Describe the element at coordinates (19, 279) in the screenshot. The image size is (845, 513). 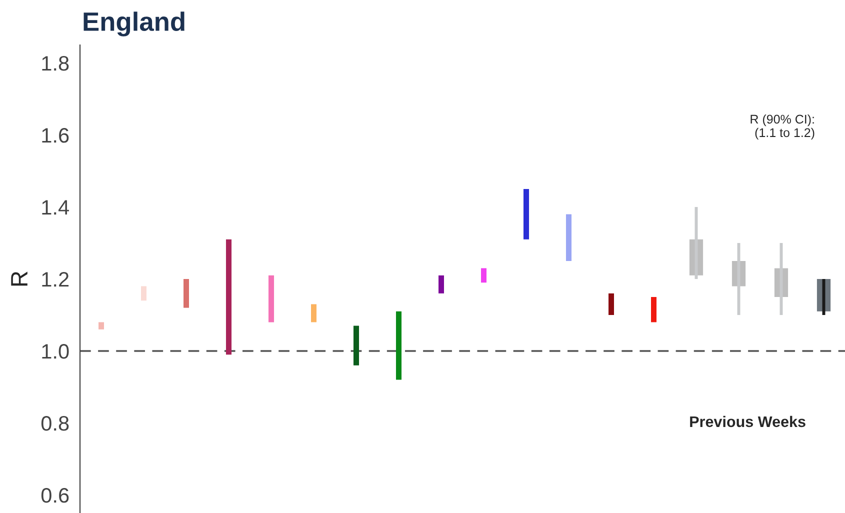
I see `y-axis-title: R` at that location.